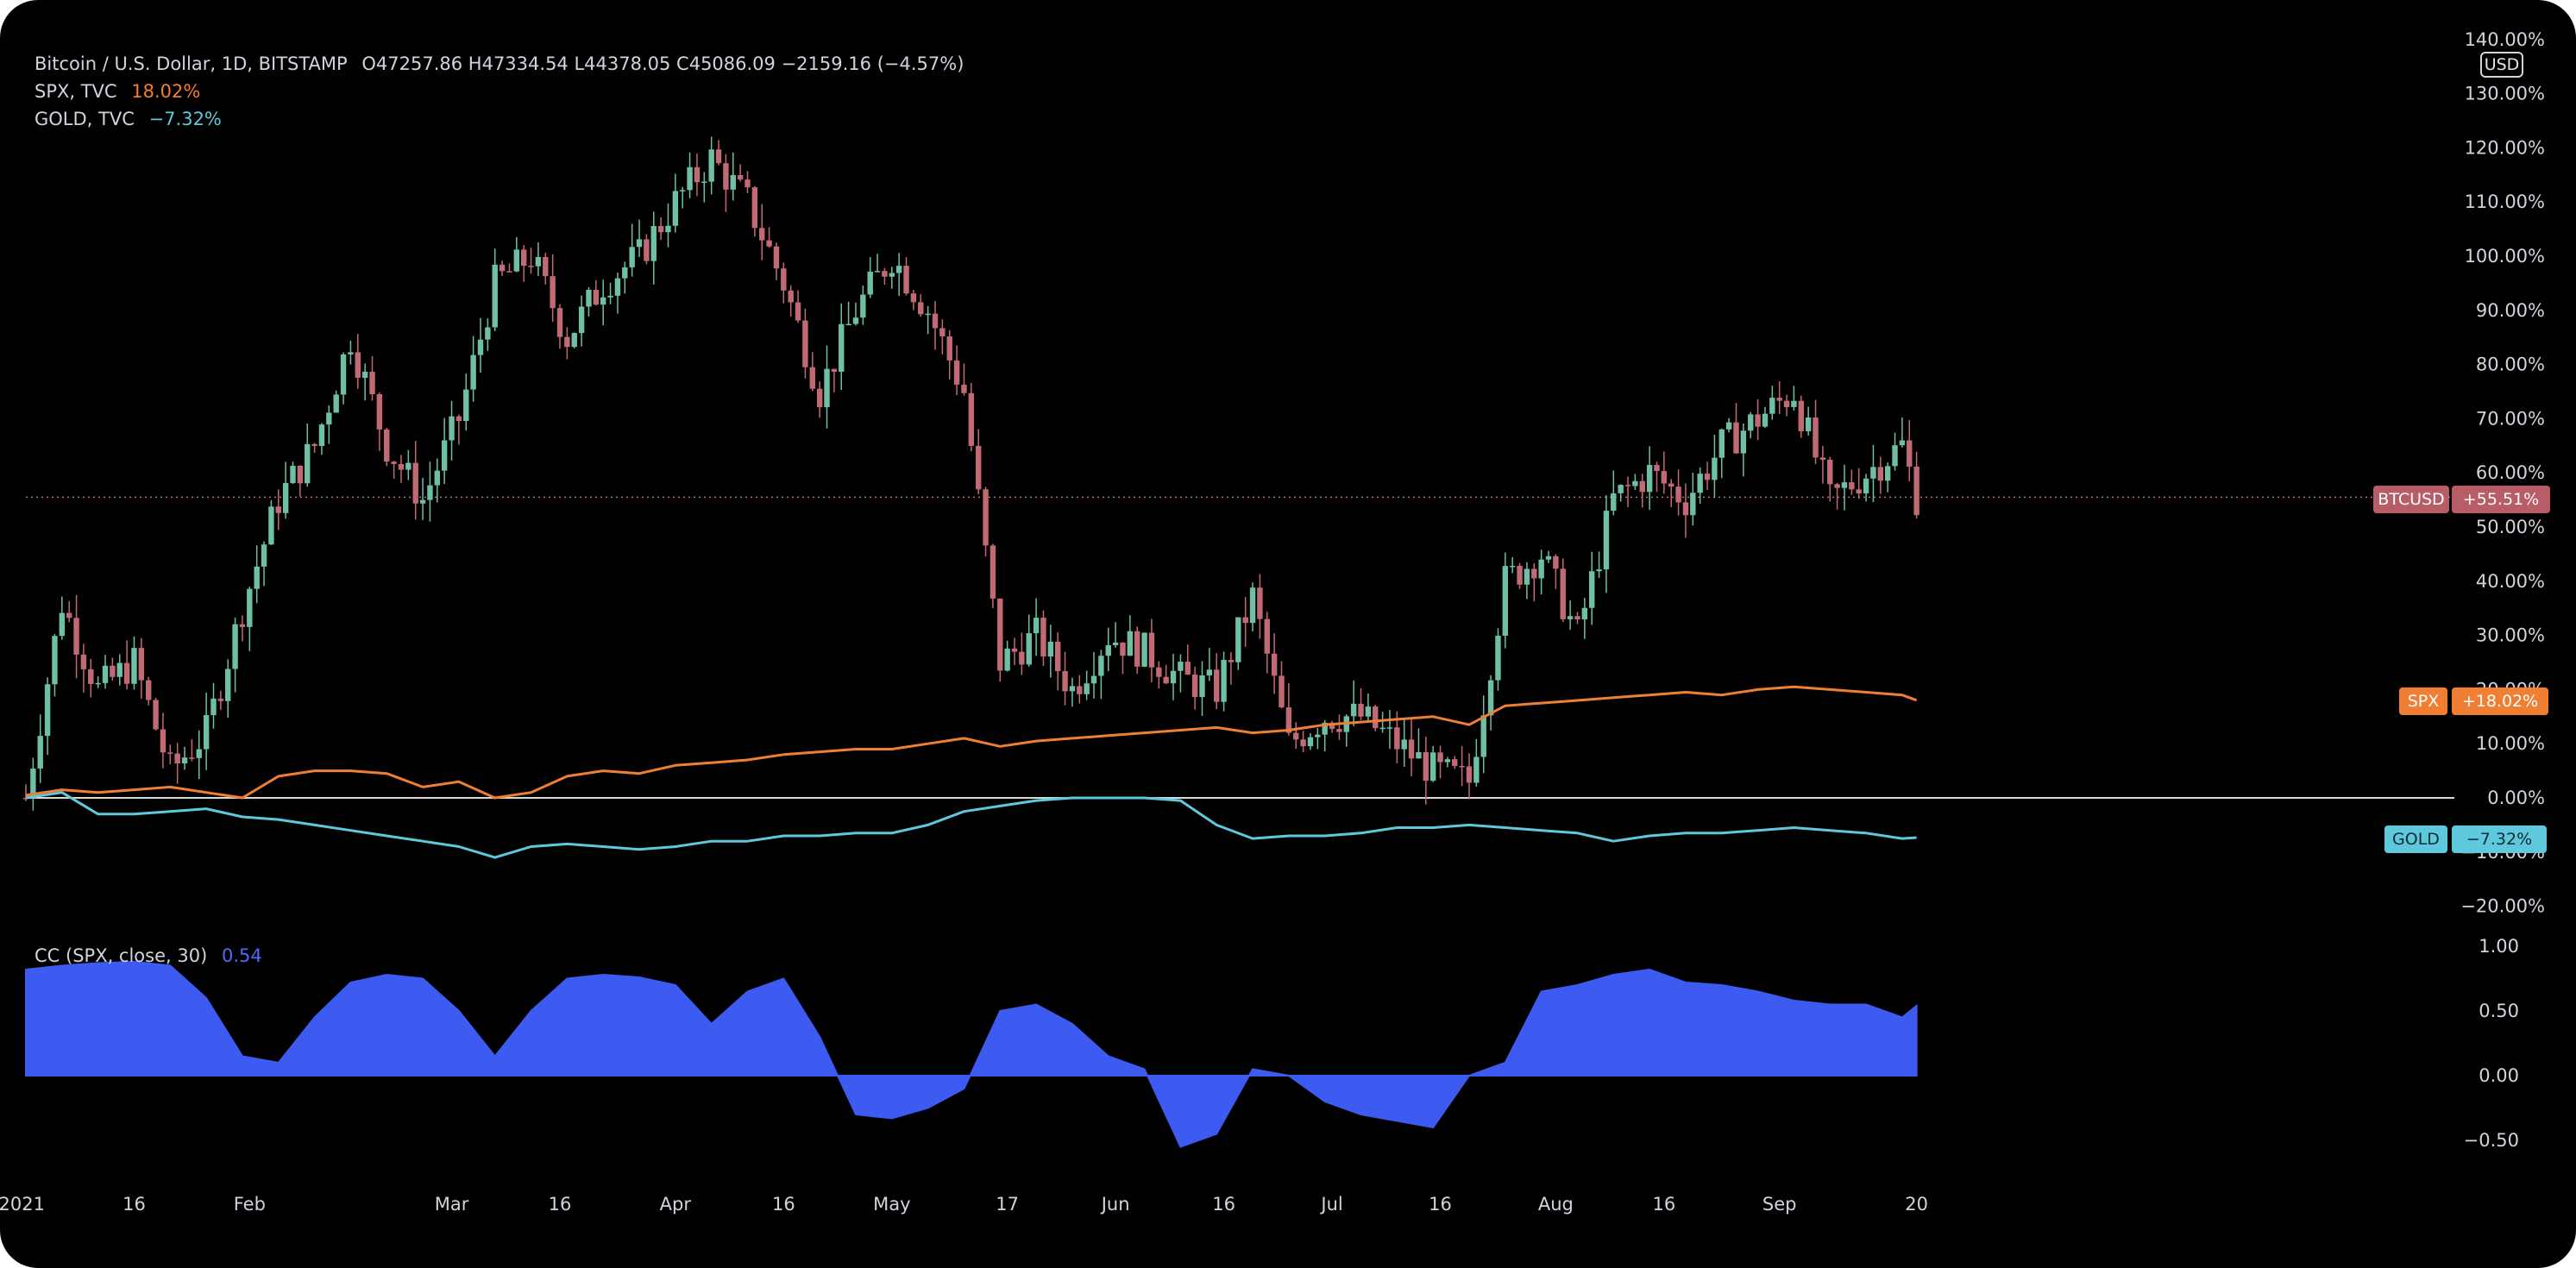  I want to click on cc-tick-label: 0.00, so click(2499, 1075).